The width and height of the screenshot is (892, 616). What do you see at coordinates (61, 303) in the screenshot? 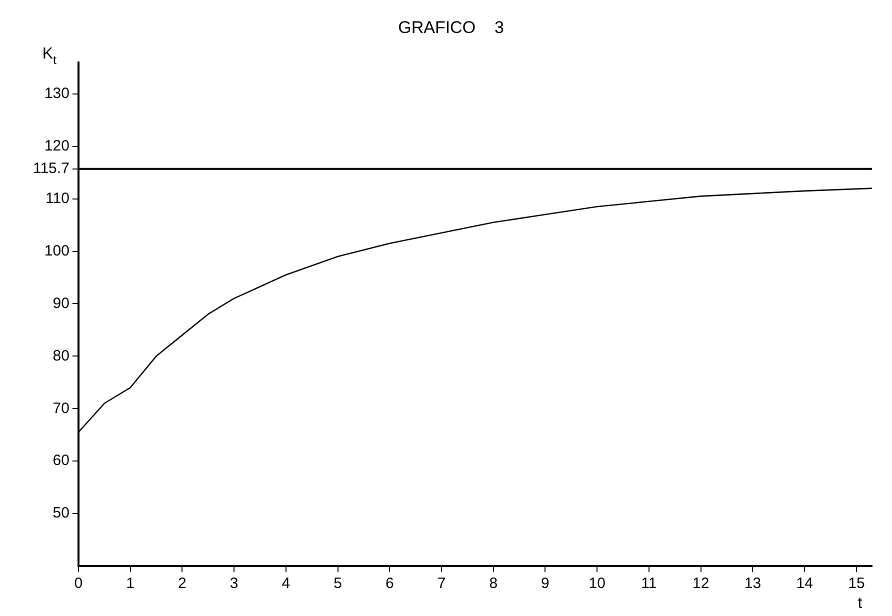
I see `y-tick-label: 90` at bounding box center [61, 303].